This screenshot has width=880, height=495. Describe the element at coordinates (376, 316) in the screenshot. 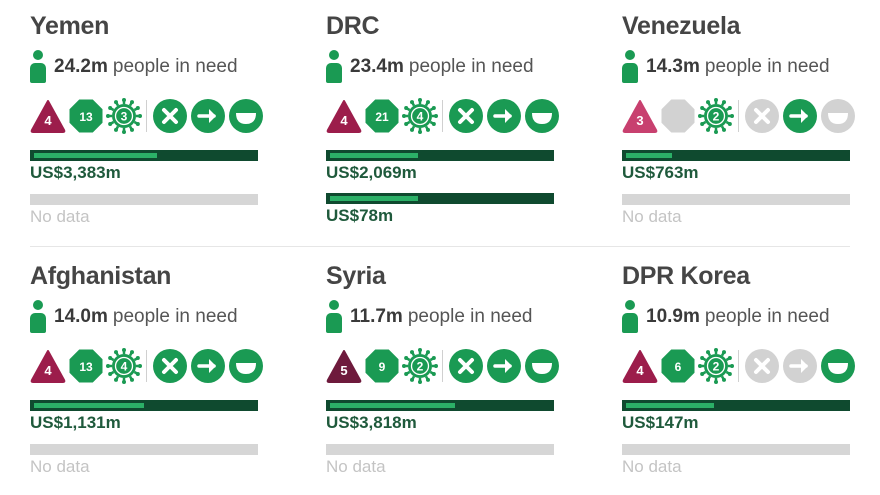

I see `people-in-need-value: 11.7m` at that location.